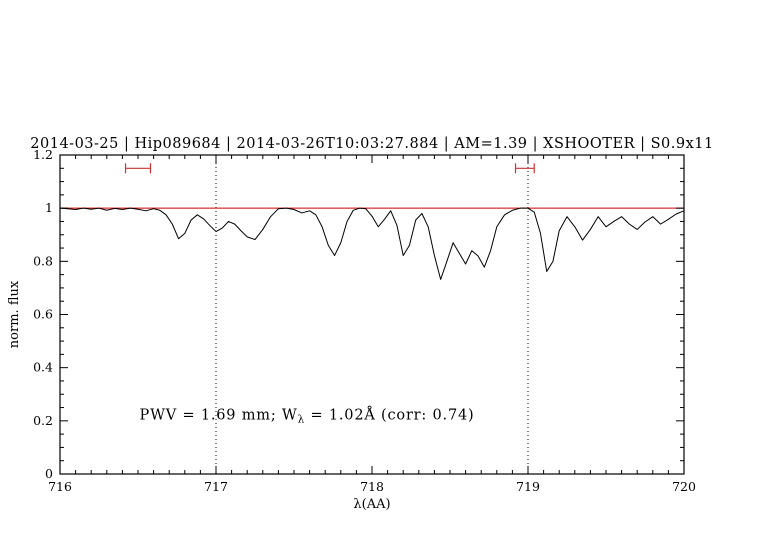 The height and width of the screenshot is (542, 782). I want to click on y-tick-label: 0.4, so click(43, 367).